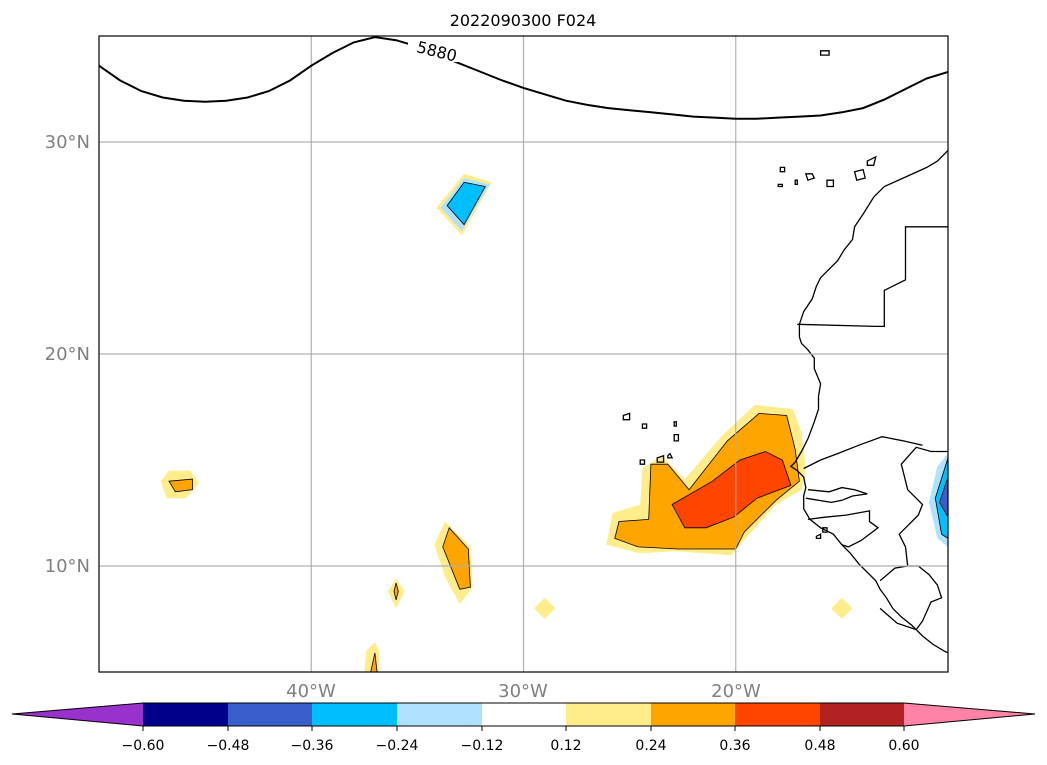  I want to click on colorbar-tick-label: −0.36, so click(312, 746).